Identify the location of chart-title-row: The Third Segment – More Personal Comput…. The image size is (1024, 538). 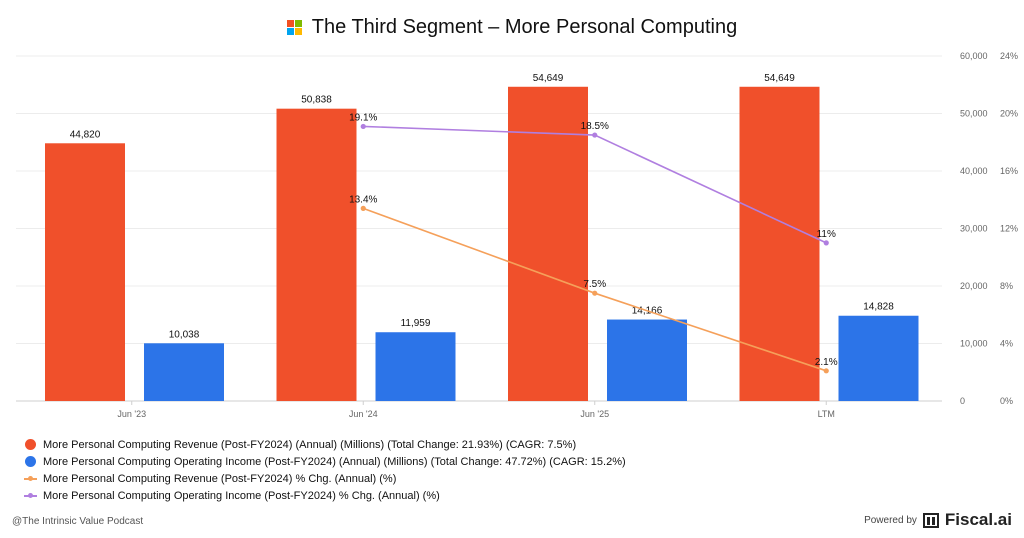
(512, 27).